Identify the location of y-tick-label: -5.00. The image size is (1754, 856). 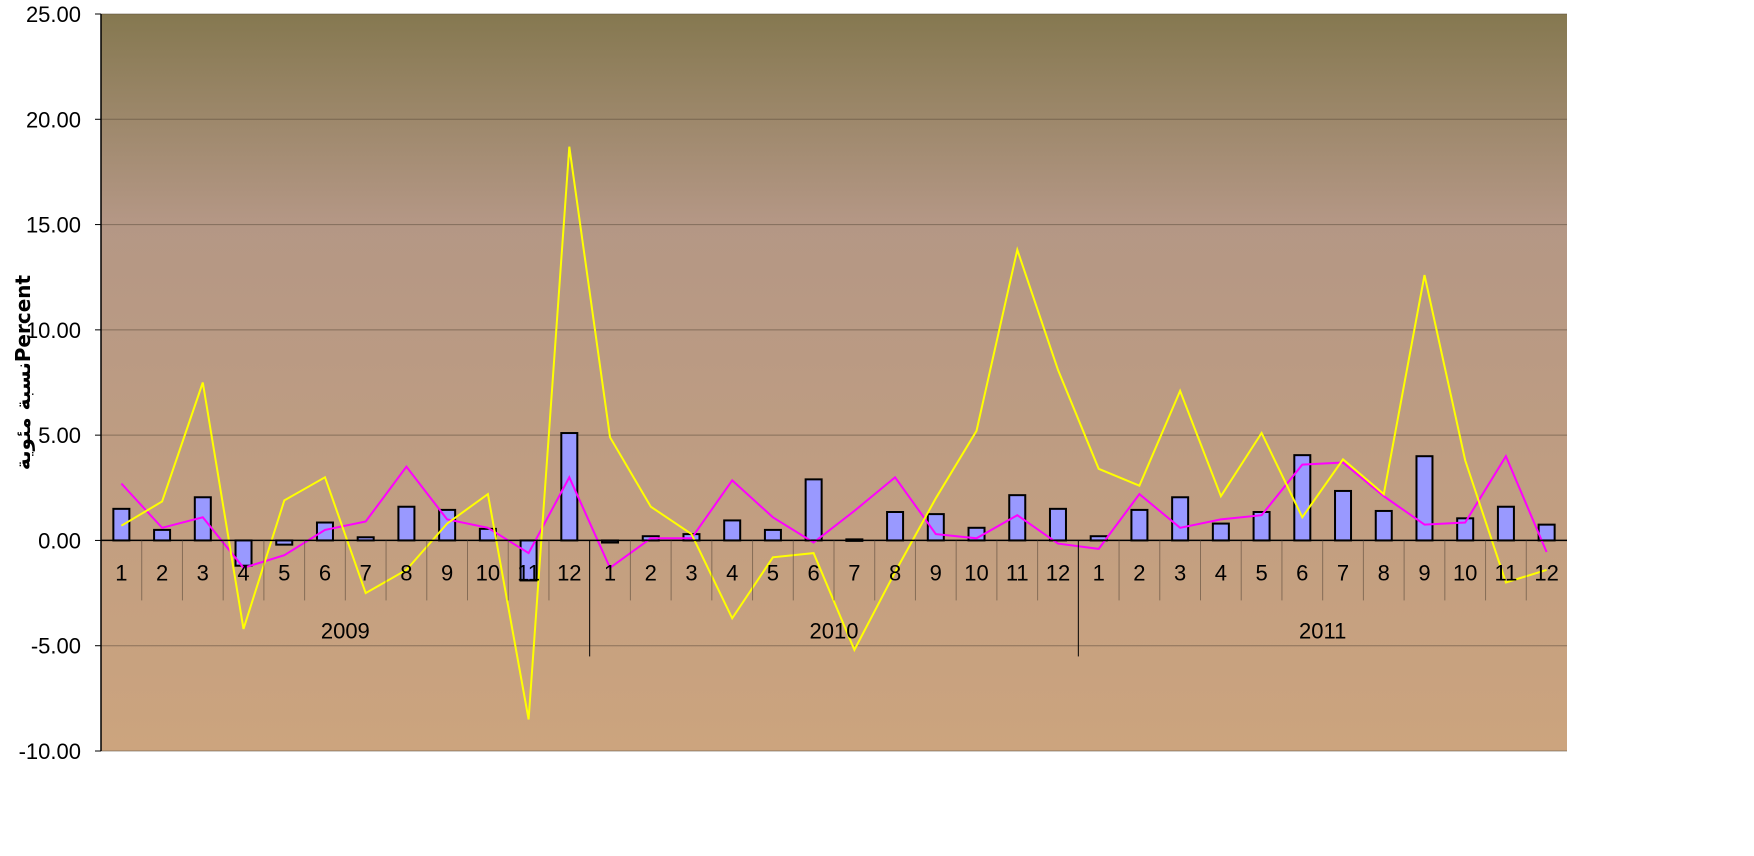
(56, 646).